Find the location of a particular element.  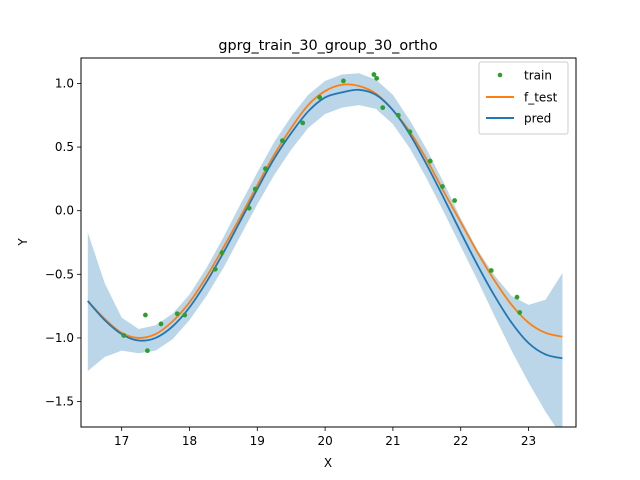

y-tick-label: −0.5 is located at coordinates (59, 274).